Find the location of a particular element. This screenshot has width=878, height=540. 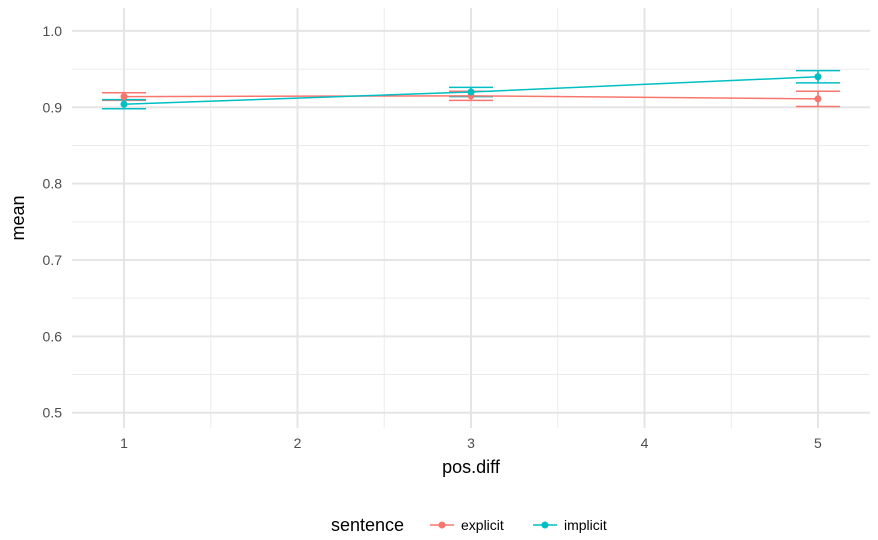

legend-items: explicit implicit is located at coordinates (518, 525).